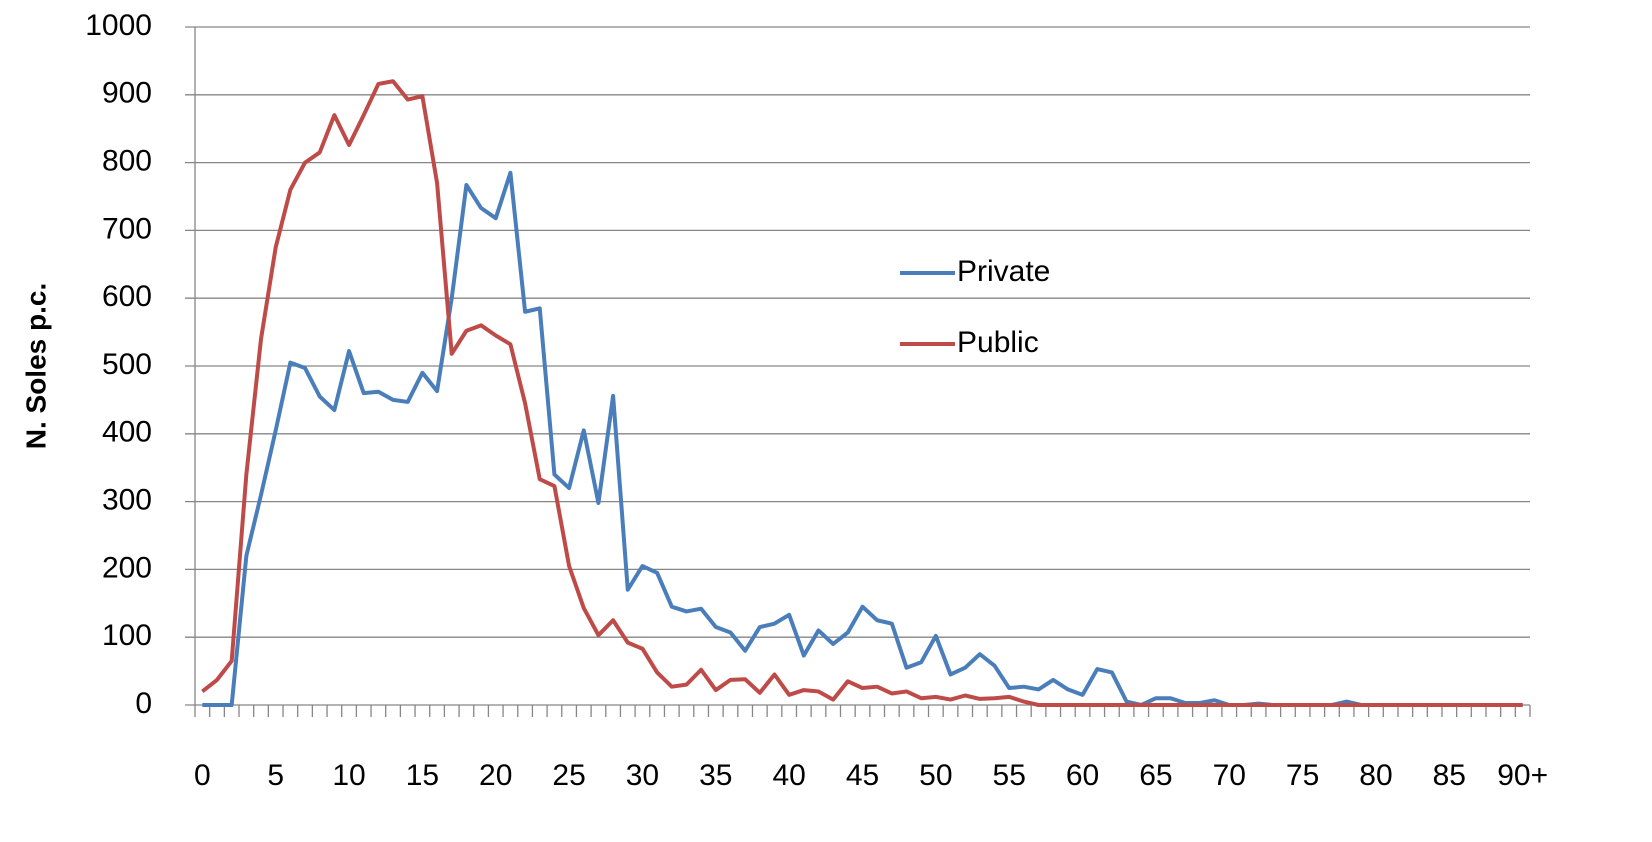  I want to click on y-tick-label: 300, so click(127, 500).